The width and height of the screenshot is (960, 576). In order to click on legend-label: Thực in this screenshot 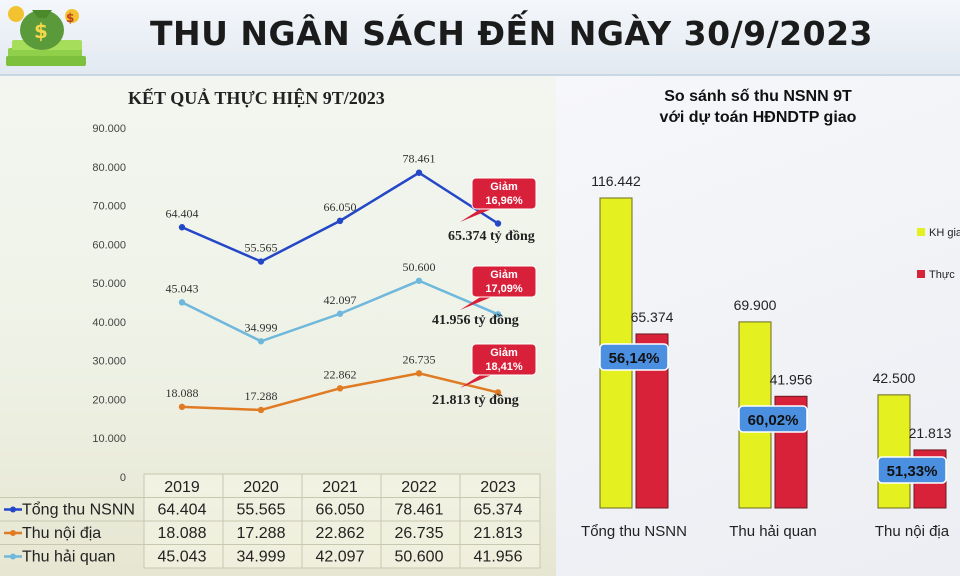, I will do `click(942, 275)`.